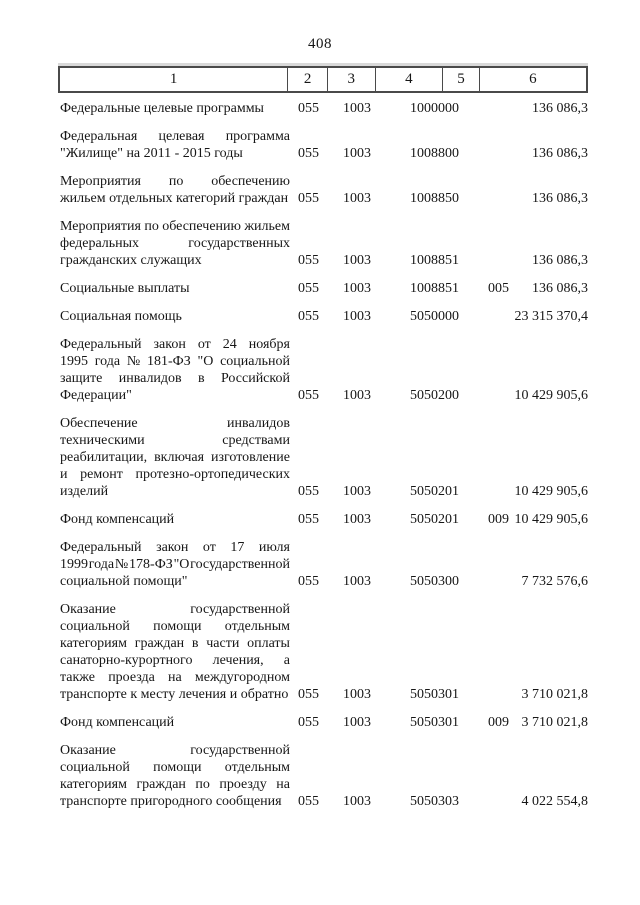 This screenshot has width=640, height=905. What do you see at coordinates (125, 288) in the screenshot?
I see `row-name-line: Социальные выплаты` at bounding box center [125, 288].